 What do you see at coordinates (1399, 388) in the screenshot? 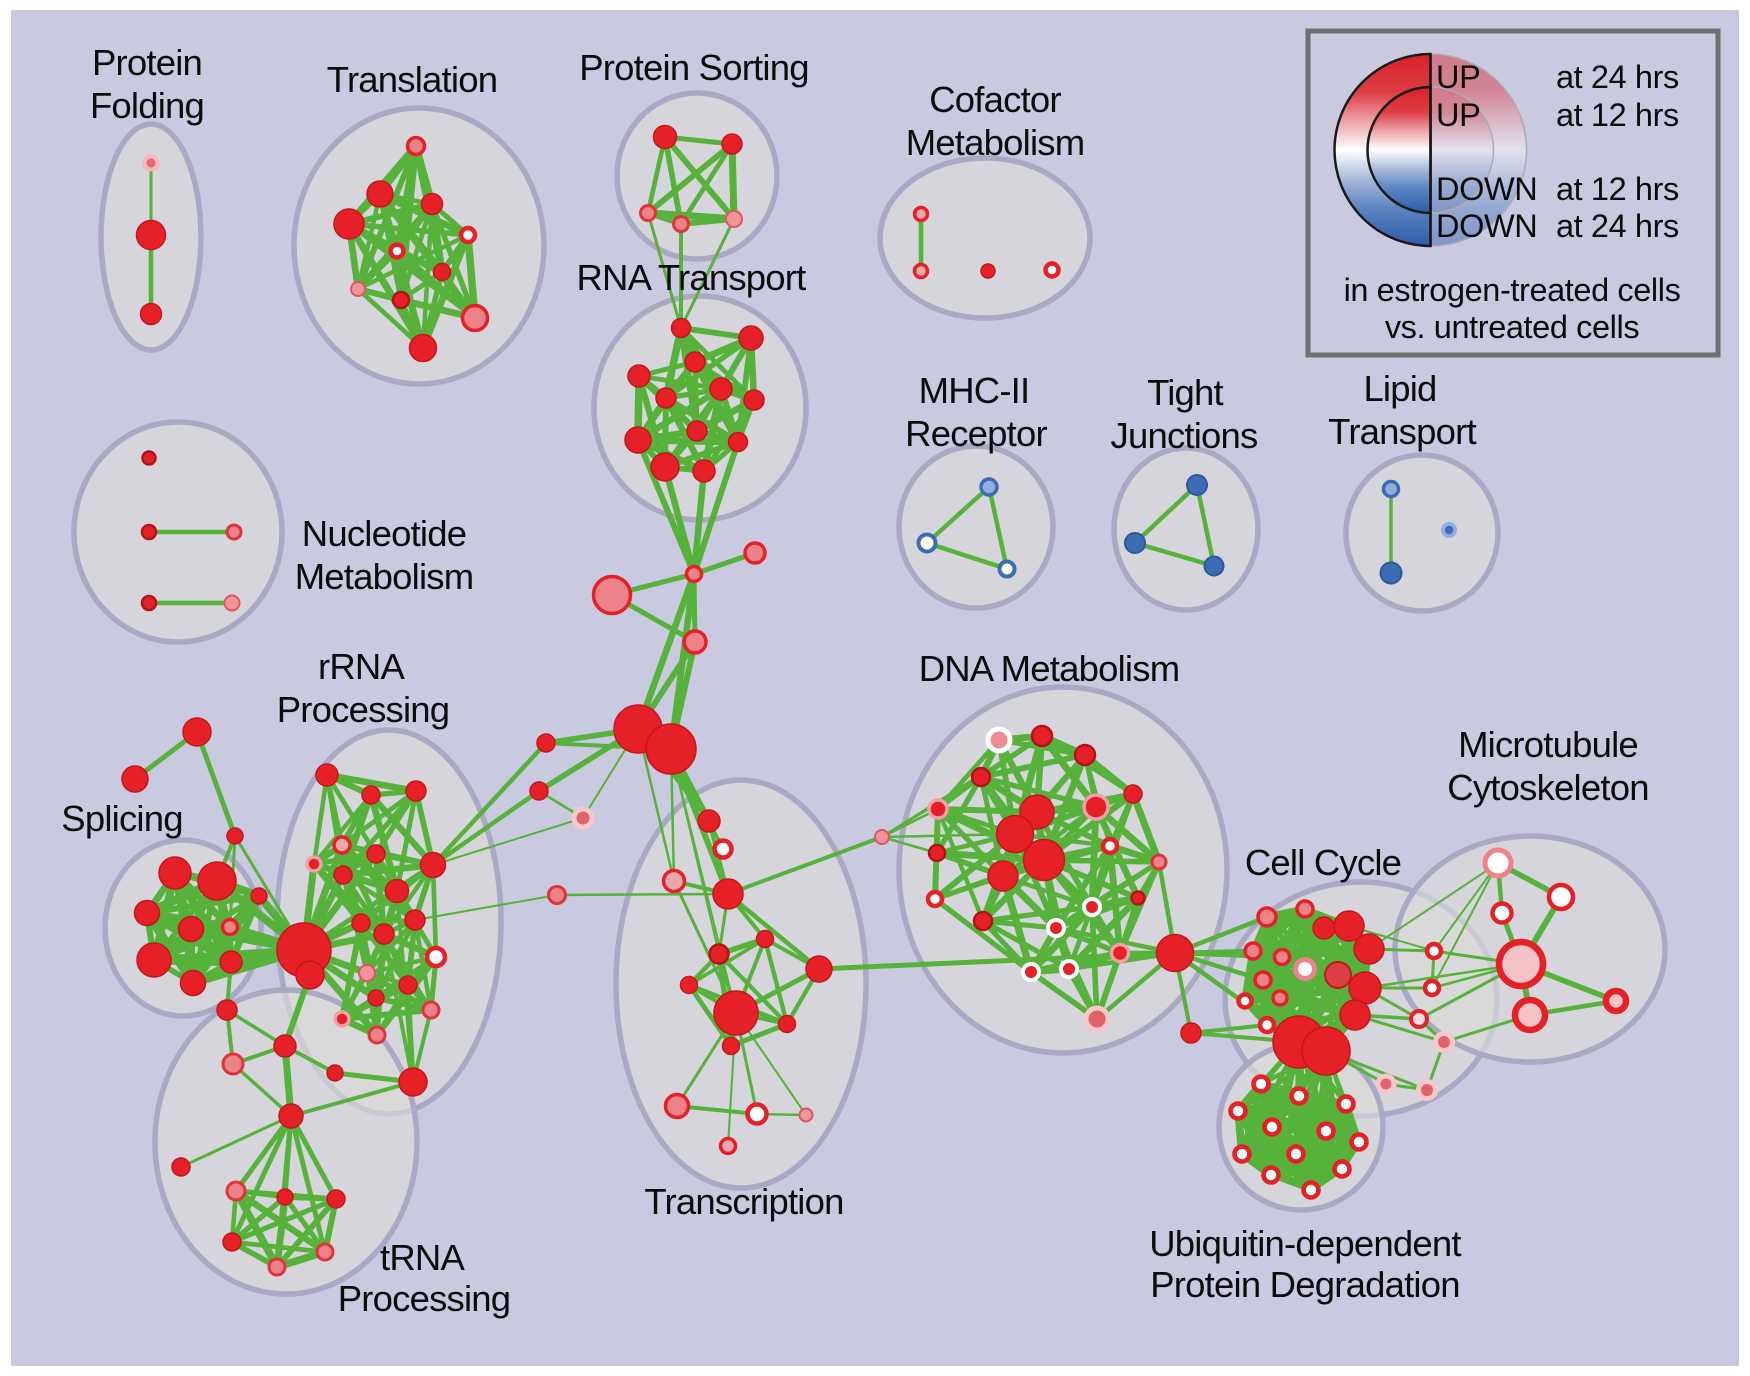
I see `svg-text: Lipid` at bounding box center [1399, 388].